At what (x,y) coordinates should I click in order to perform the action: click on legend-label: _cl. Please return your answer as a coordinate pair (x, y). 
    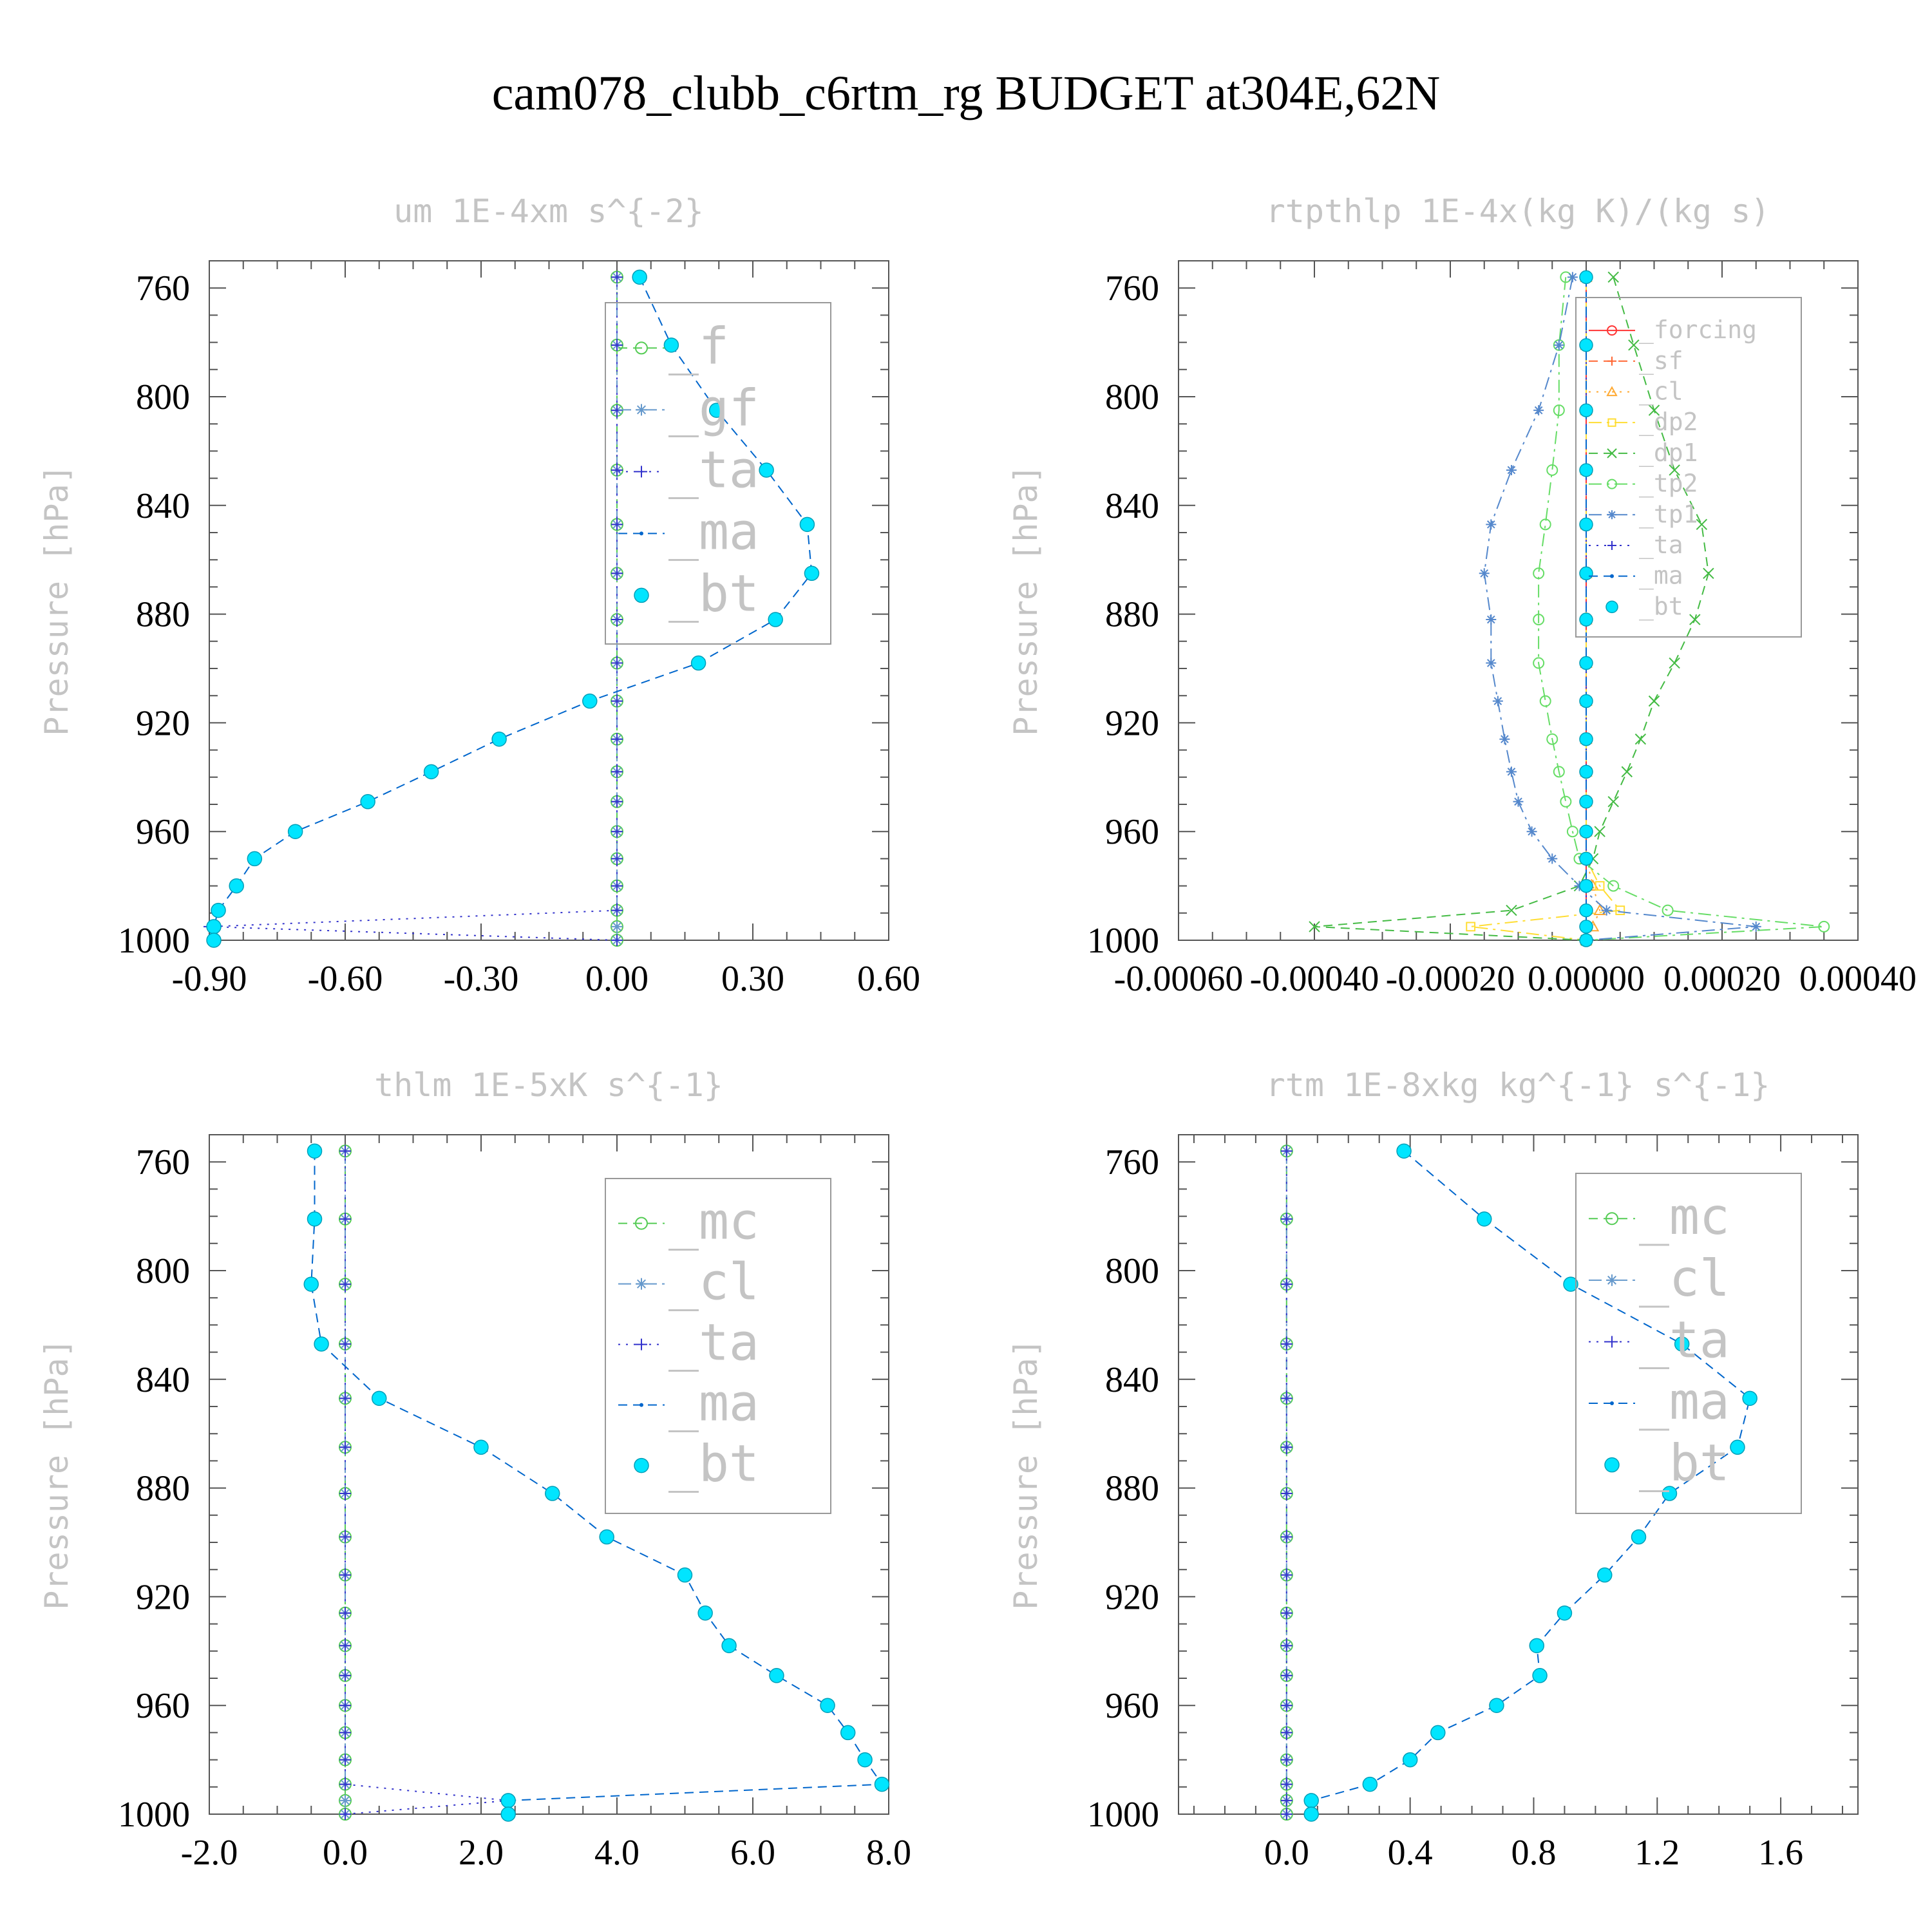
    Looking at the image, I should click on (1661, 391).